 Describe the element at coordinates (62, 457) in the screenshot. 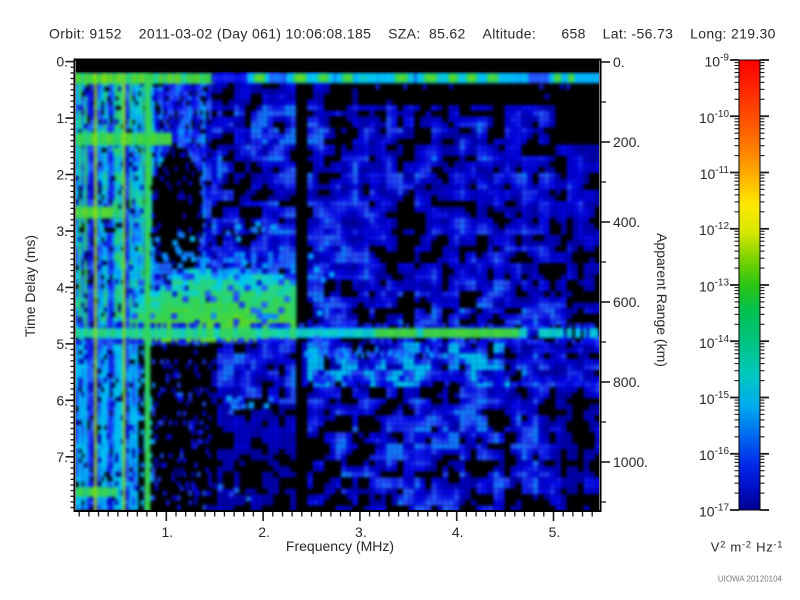

I see `svg-text: 7.` at that location.